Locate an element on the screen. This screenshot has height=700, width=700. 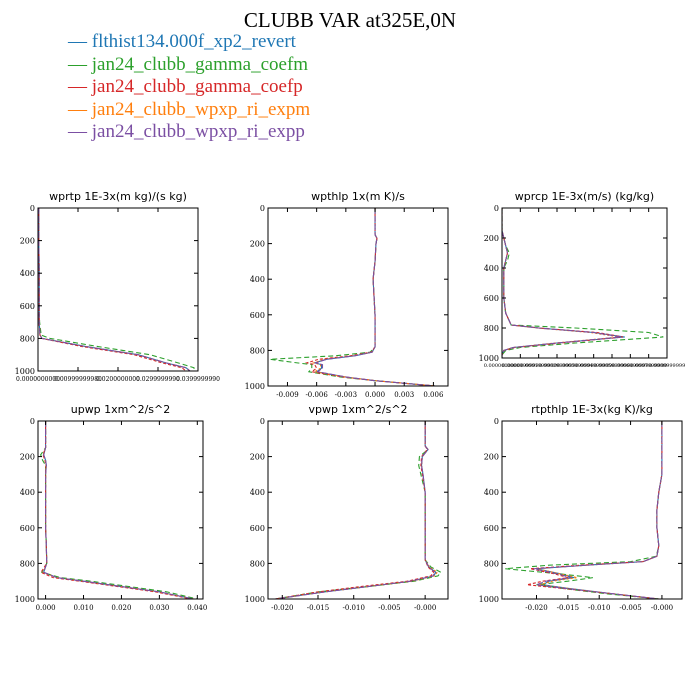
x-tick-label: 0.010 is located at coordinates (83, 608).